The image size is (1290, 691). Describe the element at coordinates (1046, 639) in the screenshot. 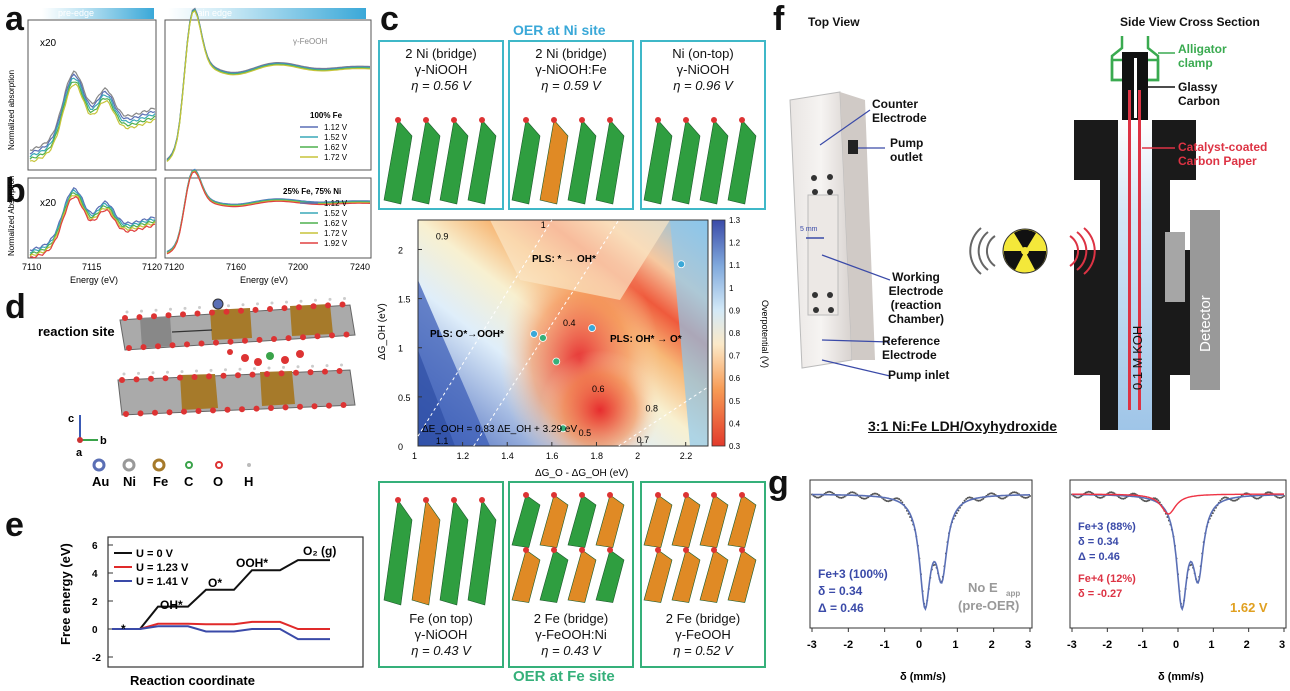

I see `g-xticks: -3 -2 -1 0 1 2 3 -3 -2 -1 0 1 2 3` at that location.